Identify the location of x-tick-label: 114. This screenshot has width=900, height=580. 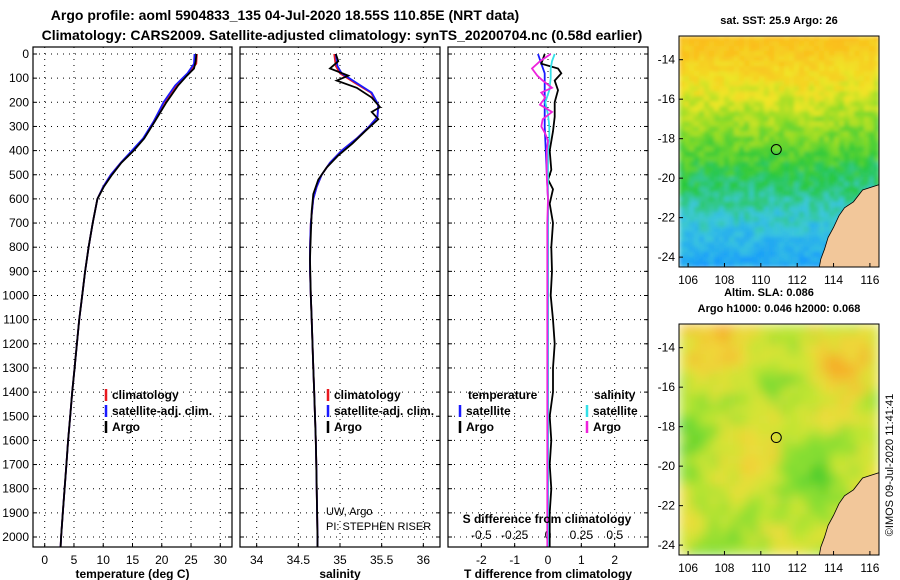
(833, 280).